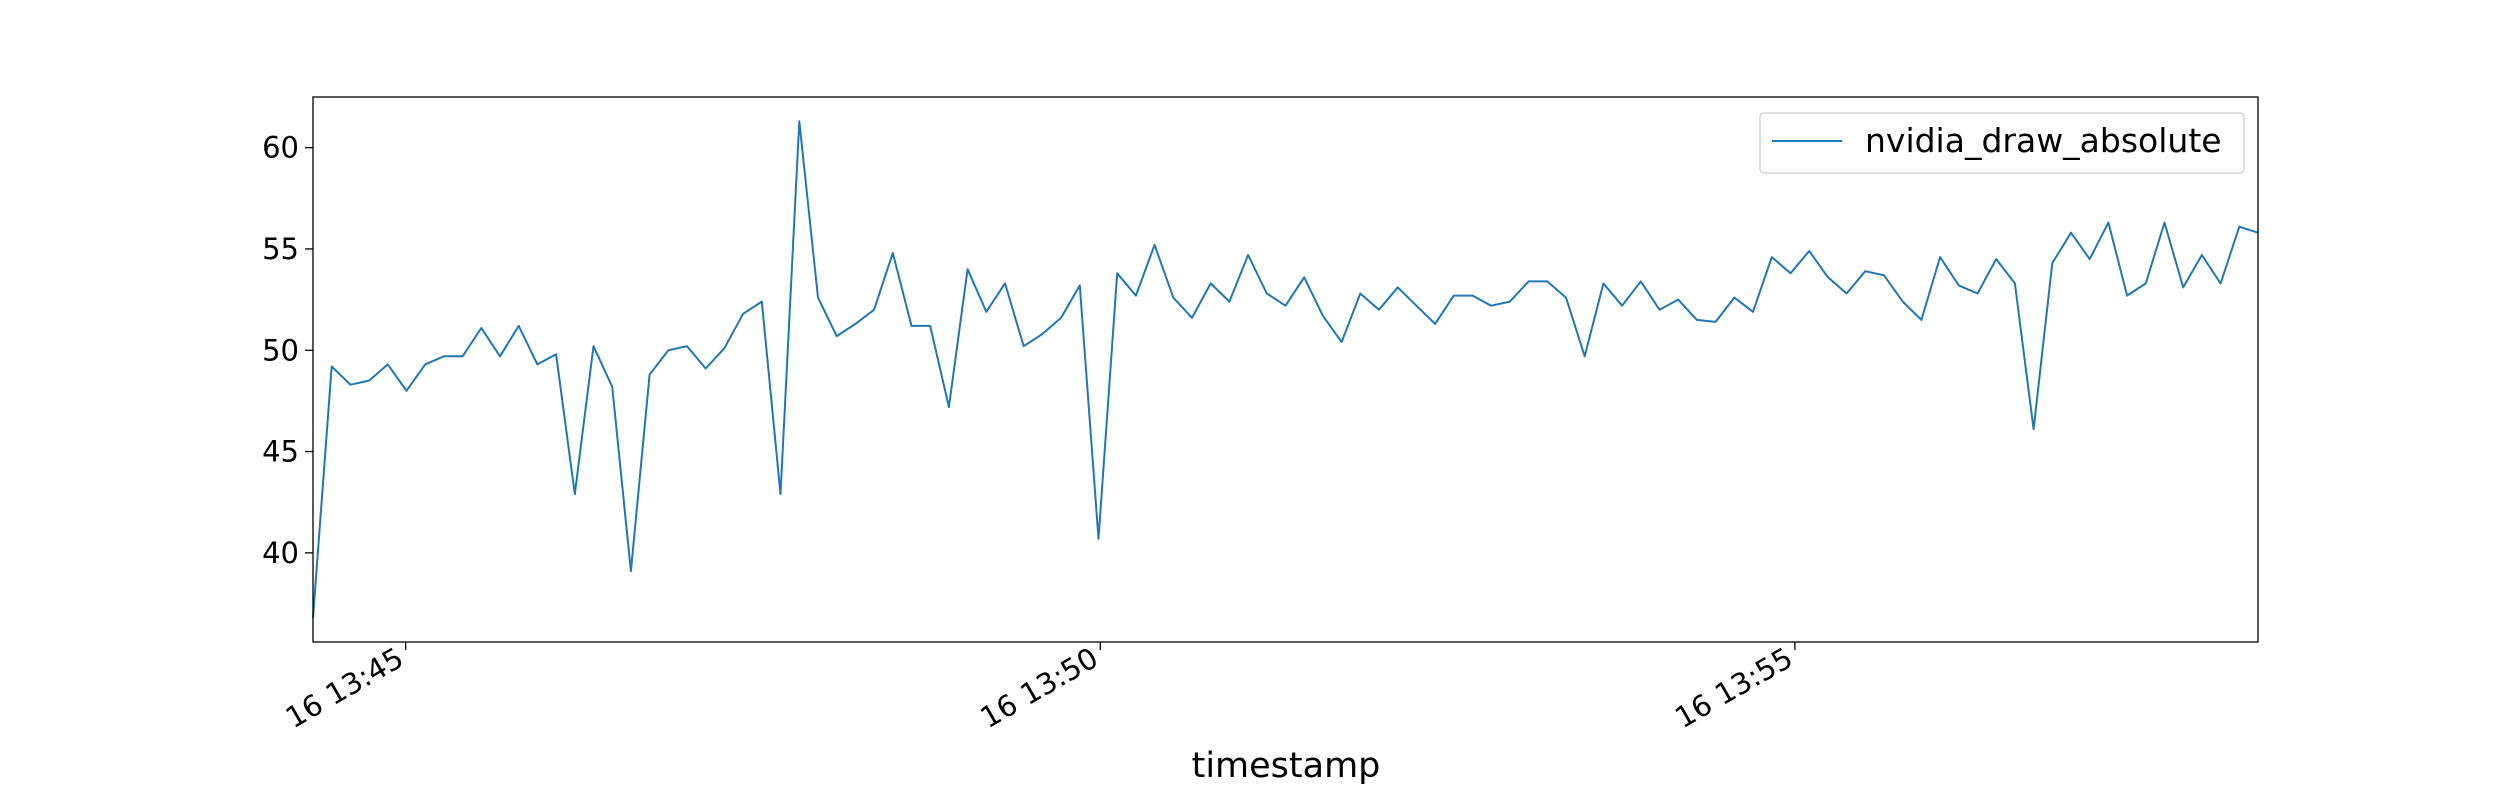 The width and height of the screenshot is (2500, 800). I want to click on legend: nvidia_draw_absolute, so click(2002, 143).